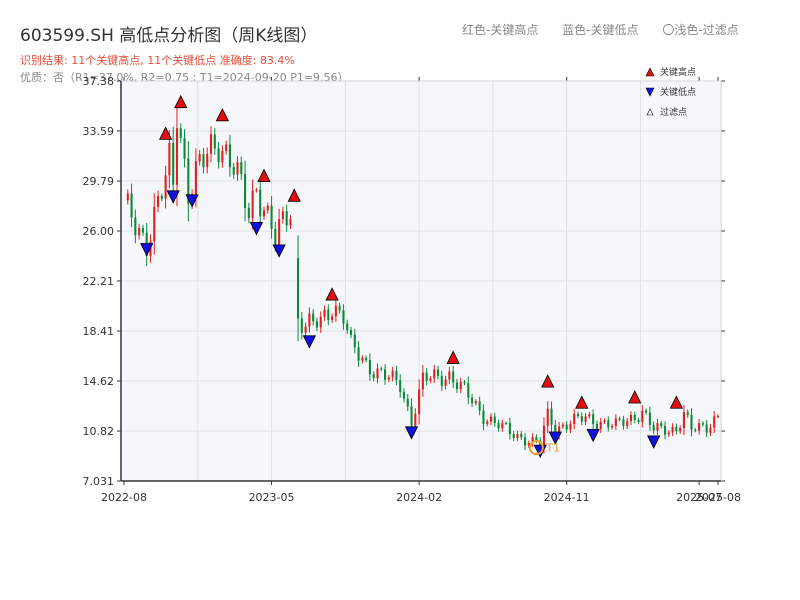  I want to click on result-summary: 识别结果: 11个关键高点, 11个关键低点 准确度: 83.4%, so click(157, 60).